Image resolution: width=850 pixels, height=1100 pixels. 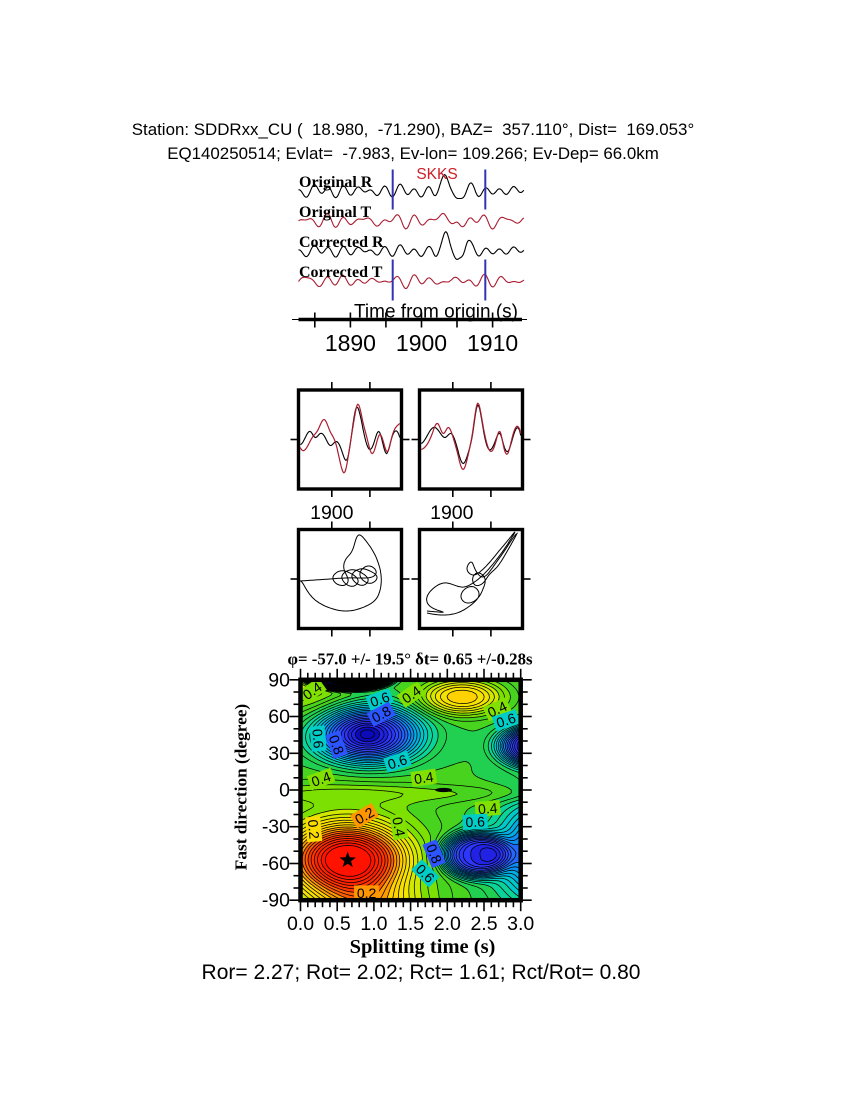 What do you see at coordinates (492, 343) in the screenshot?
I see `svg-text: 1910` at bounding box center [492, 343].